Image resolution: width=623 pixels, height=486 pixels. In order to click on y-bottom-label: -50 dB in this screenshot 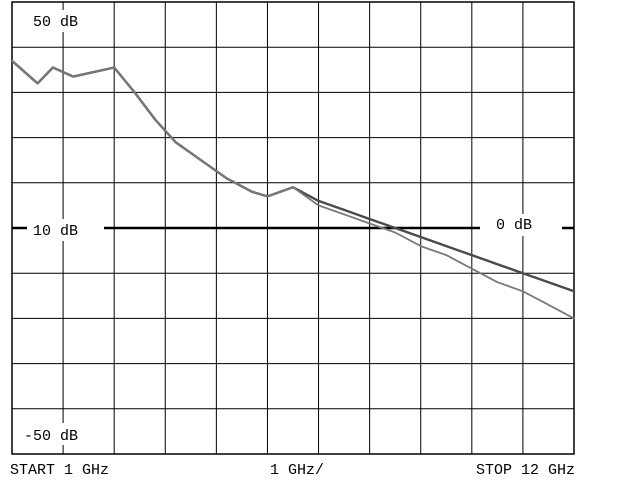, I will do `click(51, 436)`.